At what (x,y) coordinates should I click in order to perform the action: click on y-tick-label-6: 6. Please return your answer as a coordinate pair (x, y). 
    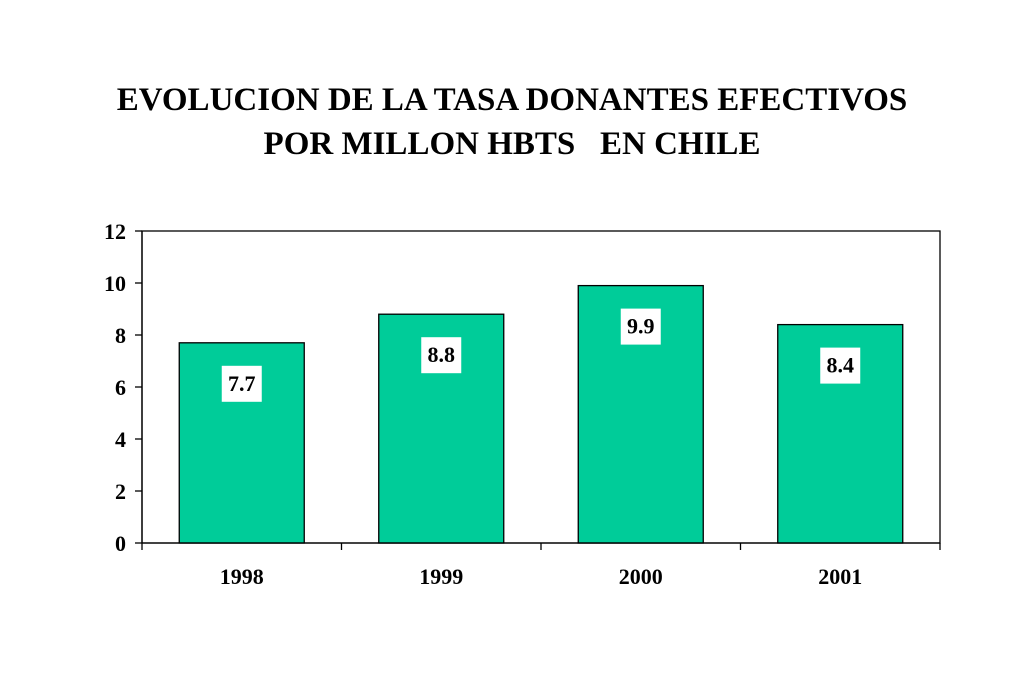
    Looking at the image, I should click on (120, 387).